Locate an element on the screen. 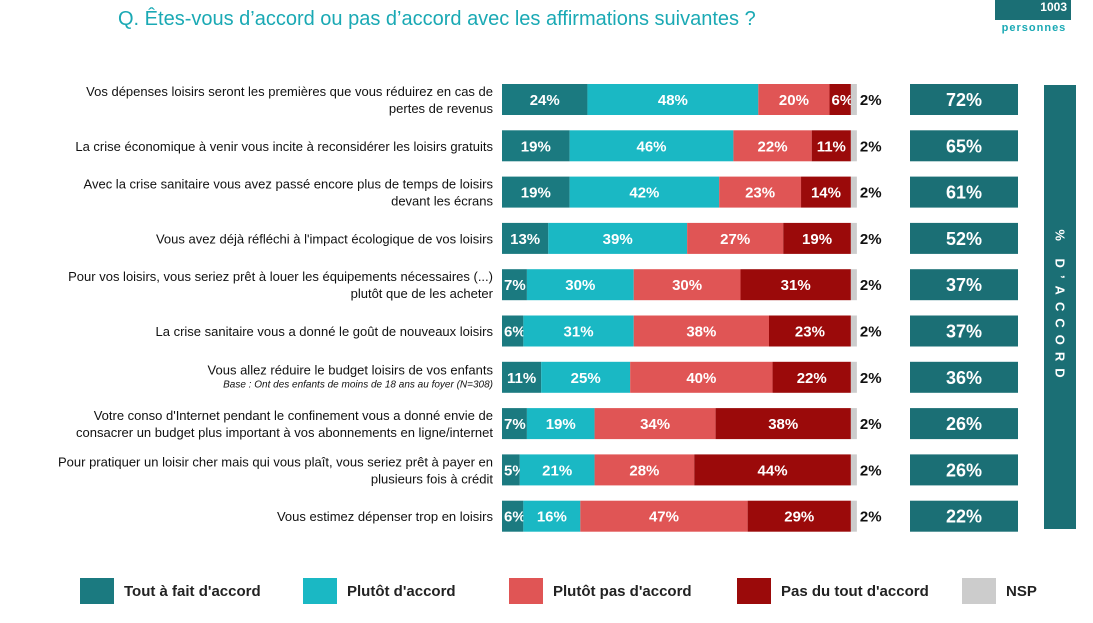 This screenshot has width=1093, height=623. data-label-plutot: 48% is located at coordinates (673, 100).